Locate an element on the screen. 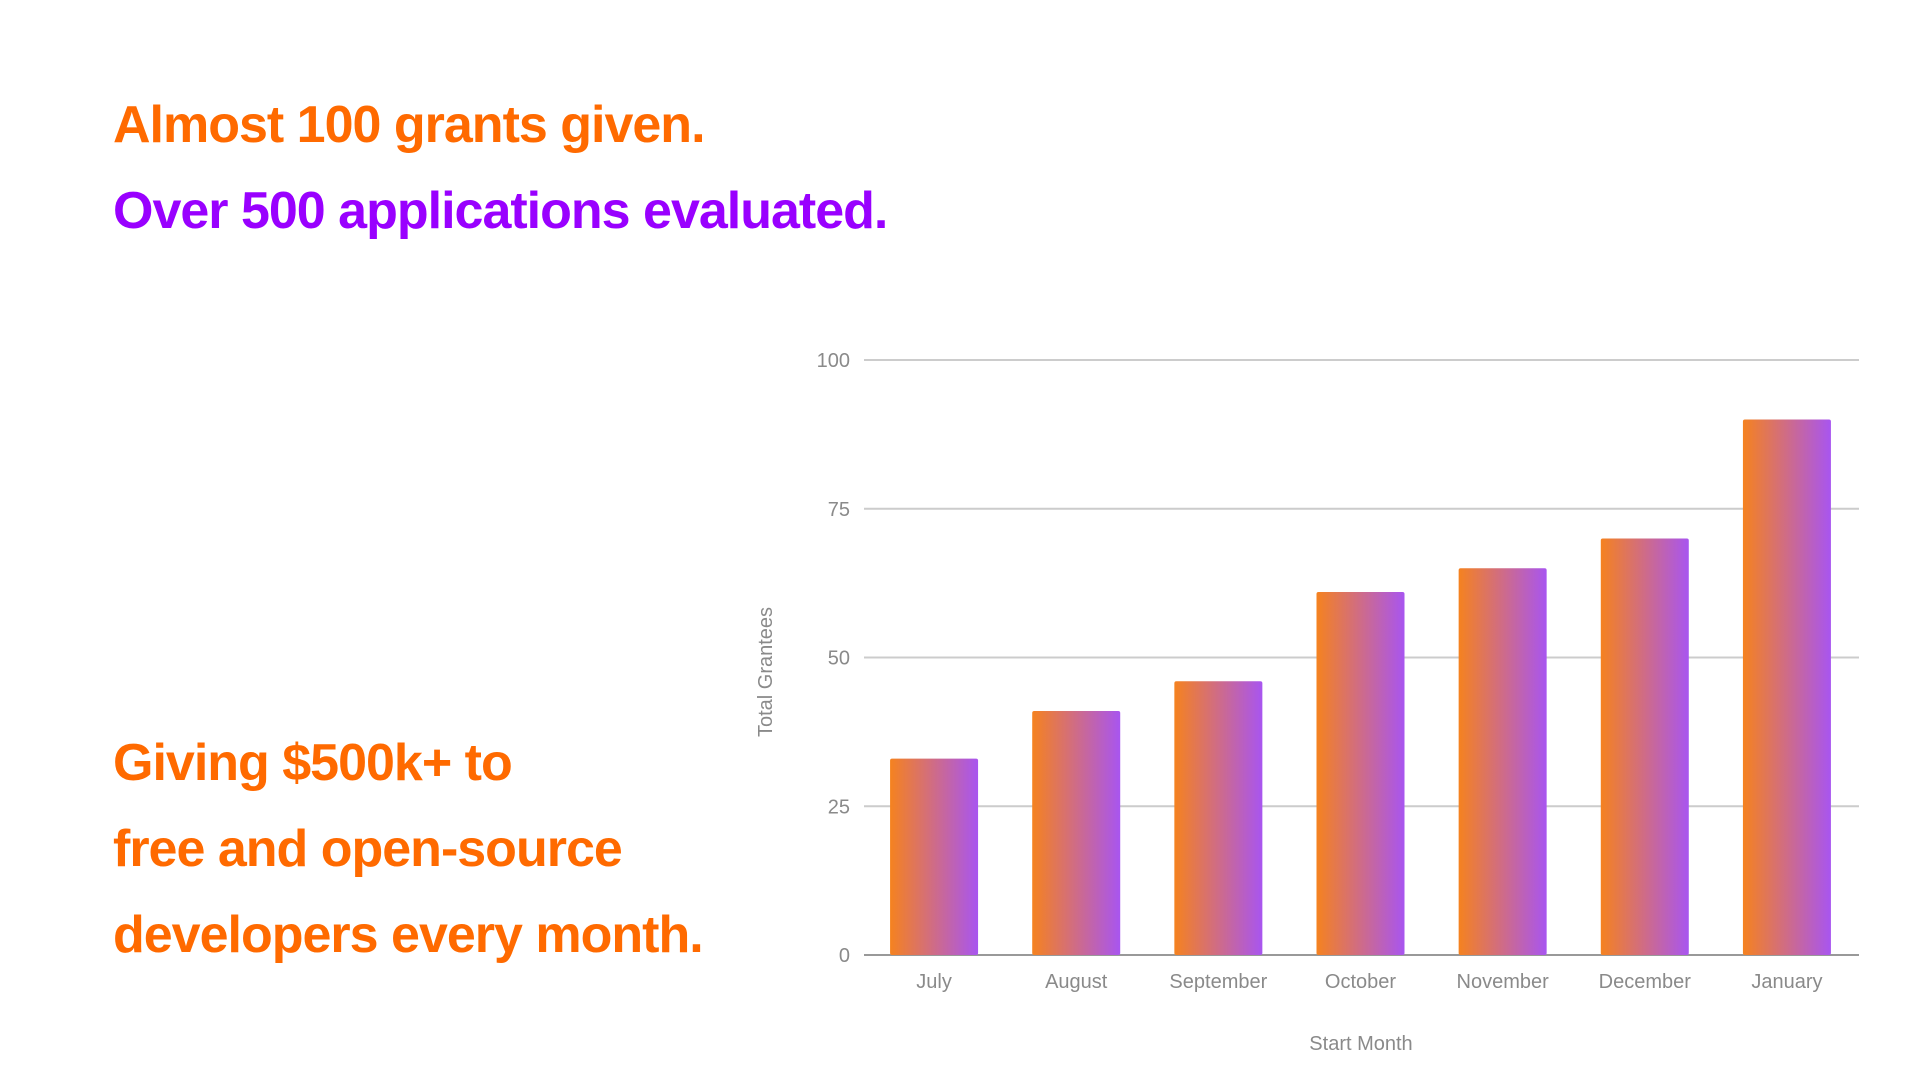  y-tick-label: 50 is located at coordinates (839, 659).